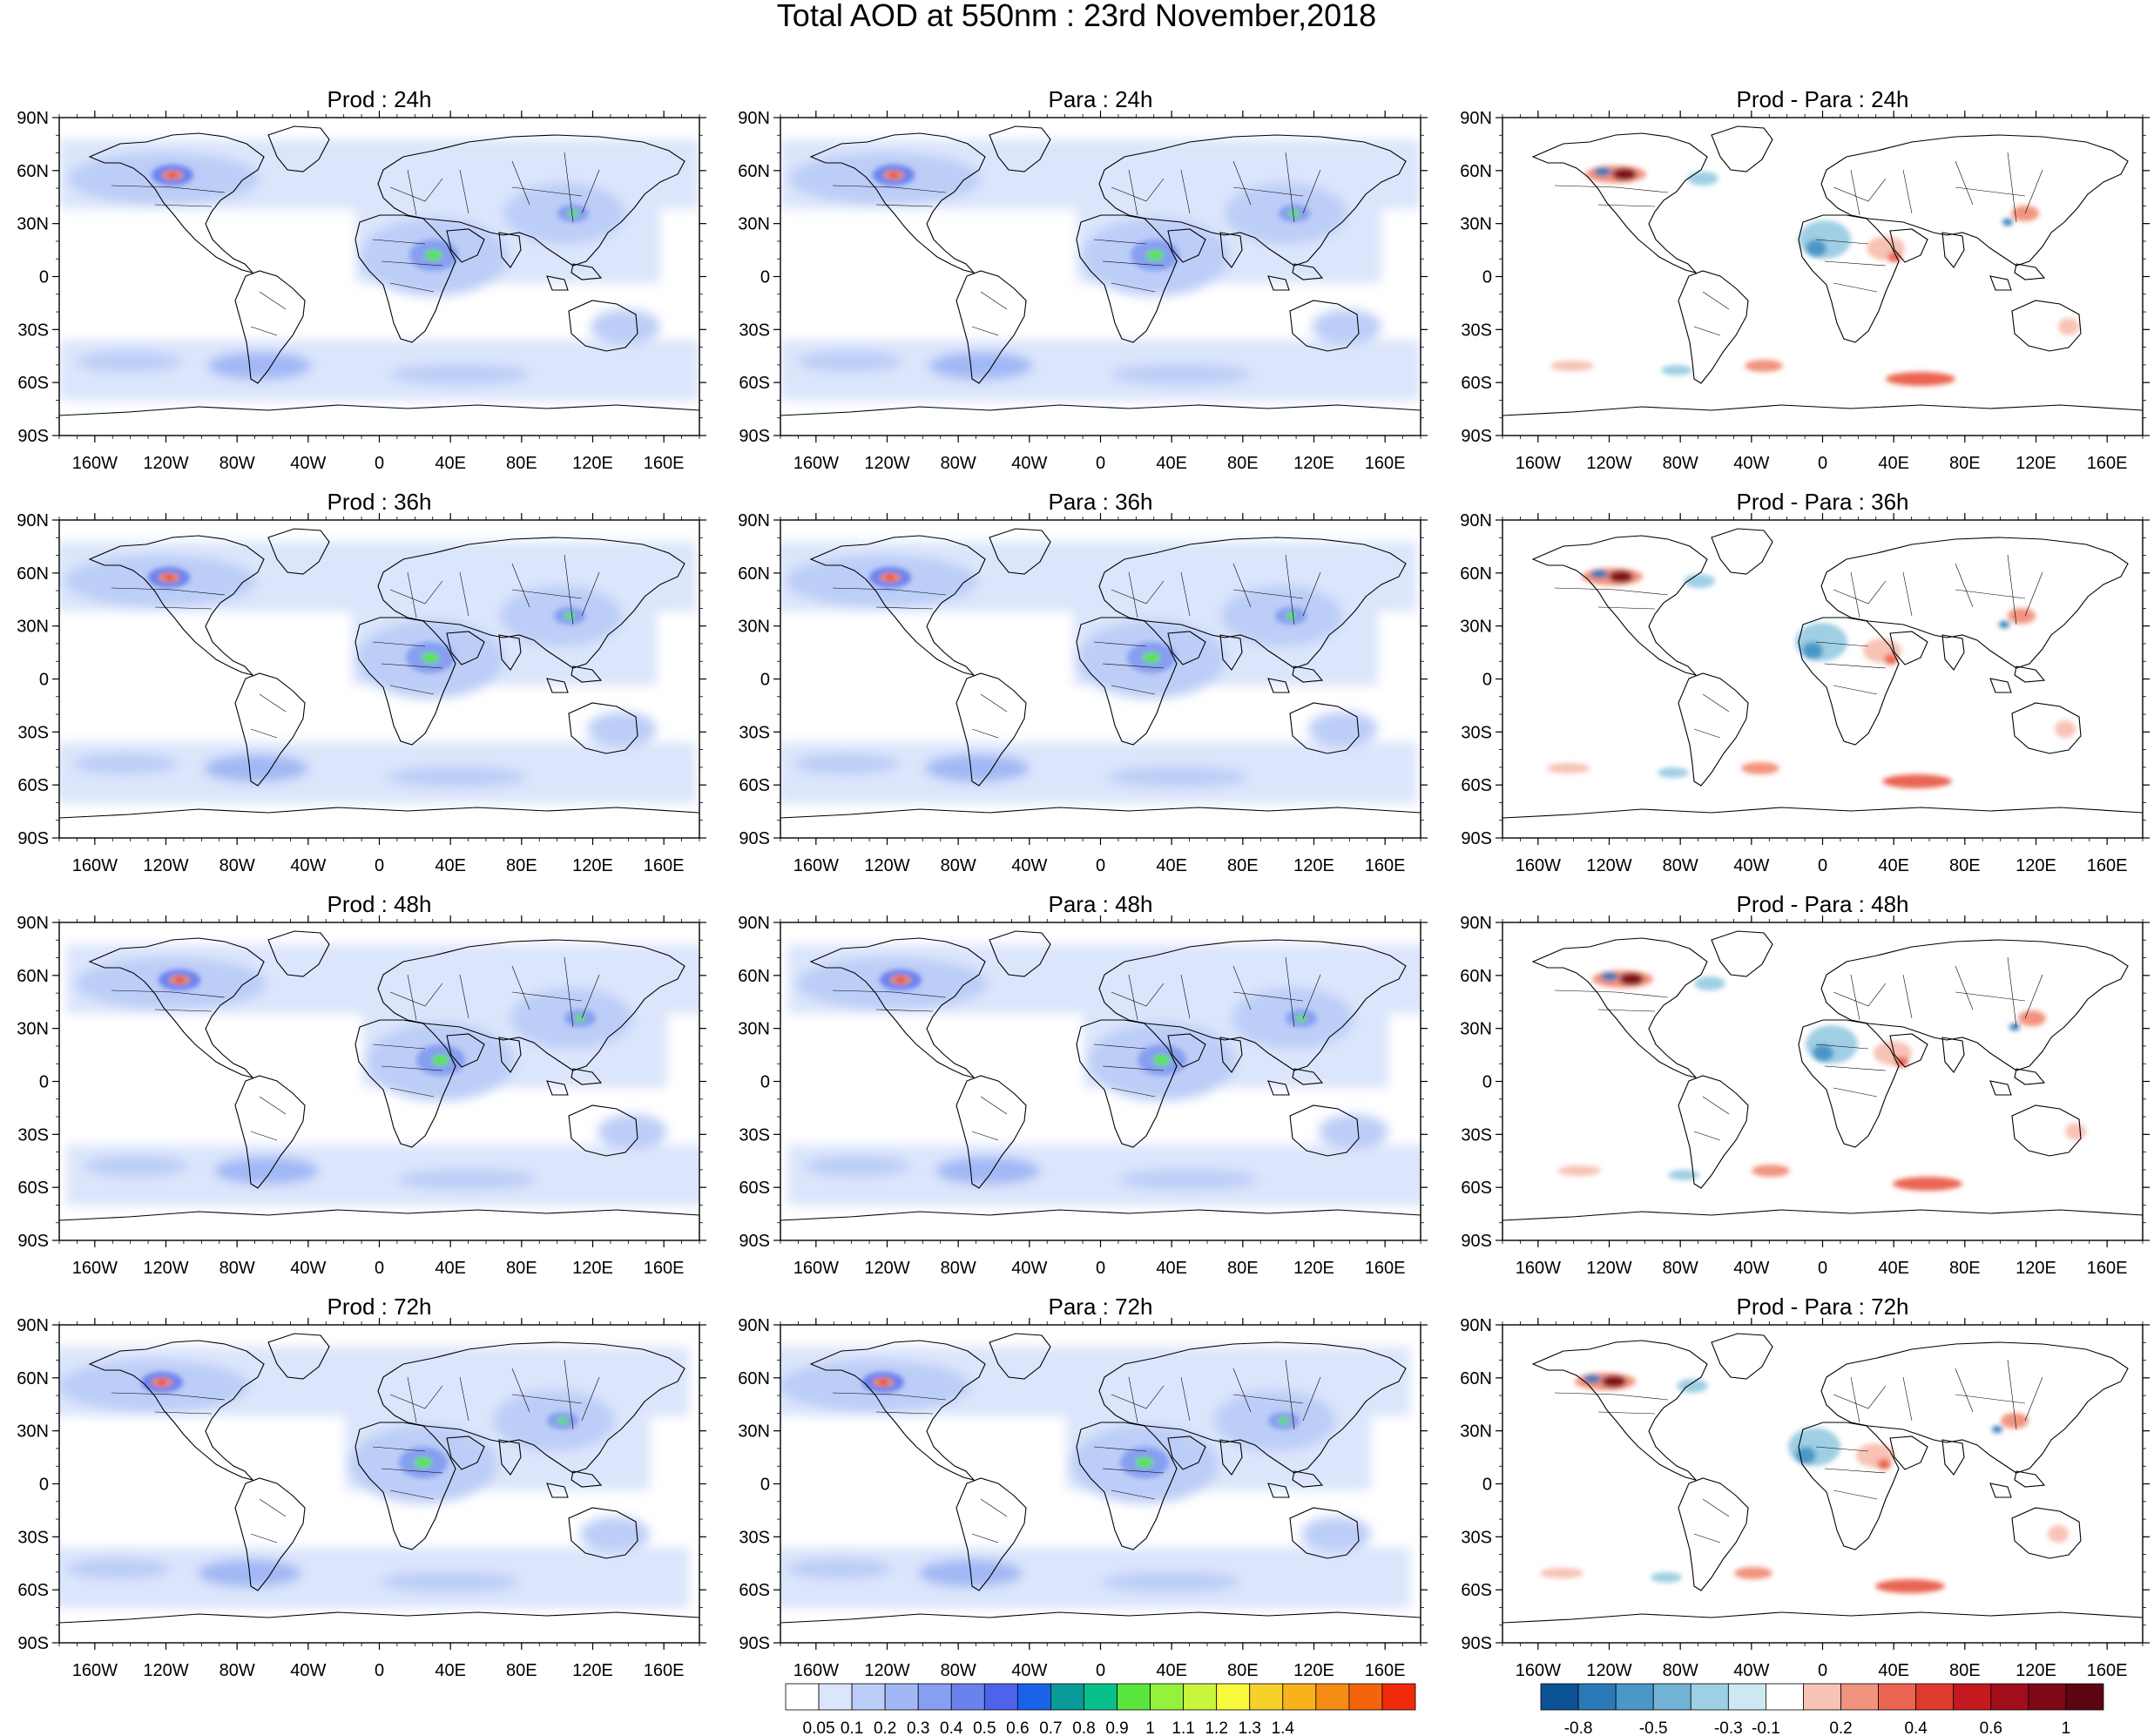 This screenshot has height=1736, width=2154. I want to click on panel-title: Prod : 72h, so click(379, 1307).